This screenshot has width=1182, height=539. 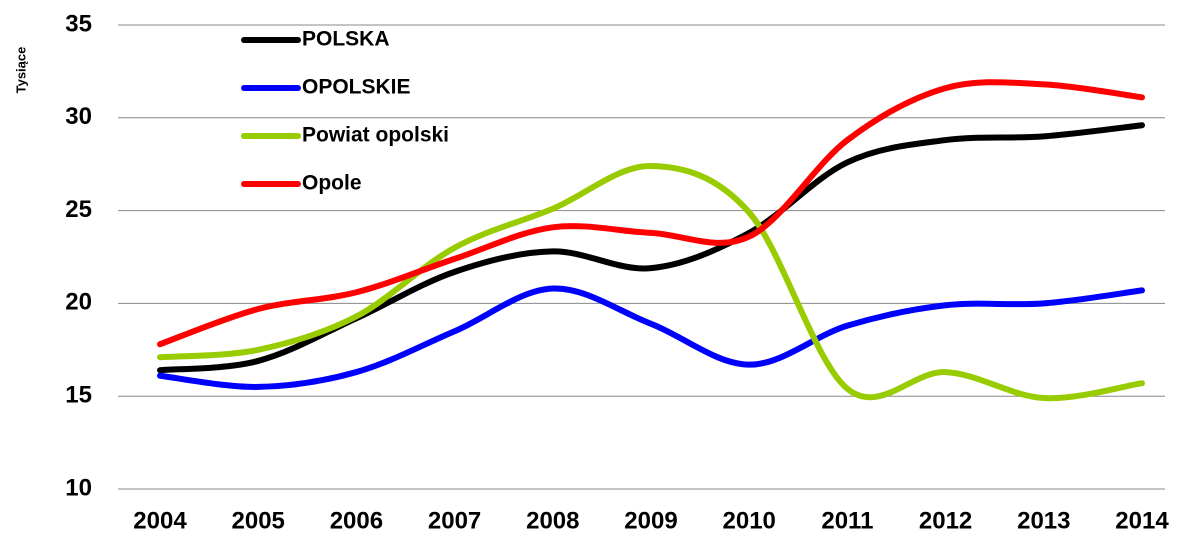 I want to click on x-tick-label: 2009, so click(x=650, y=520).